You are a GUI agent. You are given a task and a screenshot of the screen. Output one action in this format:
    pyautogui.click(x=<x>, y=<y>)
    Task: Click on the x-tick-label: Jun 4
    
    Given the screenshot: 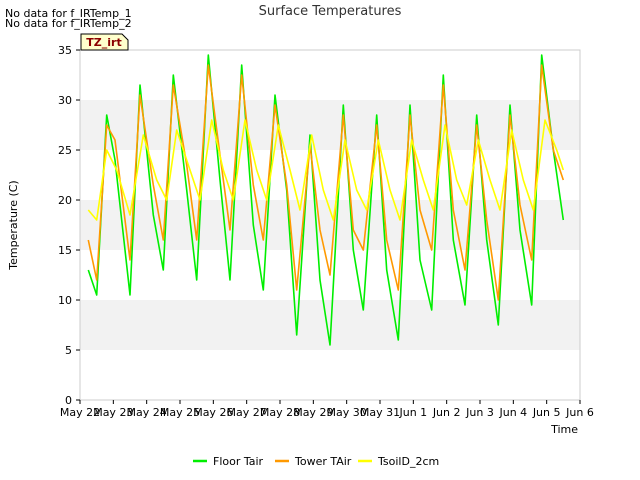 What is the action you would take?
    pyautogui.click(x=512, y=412)
    